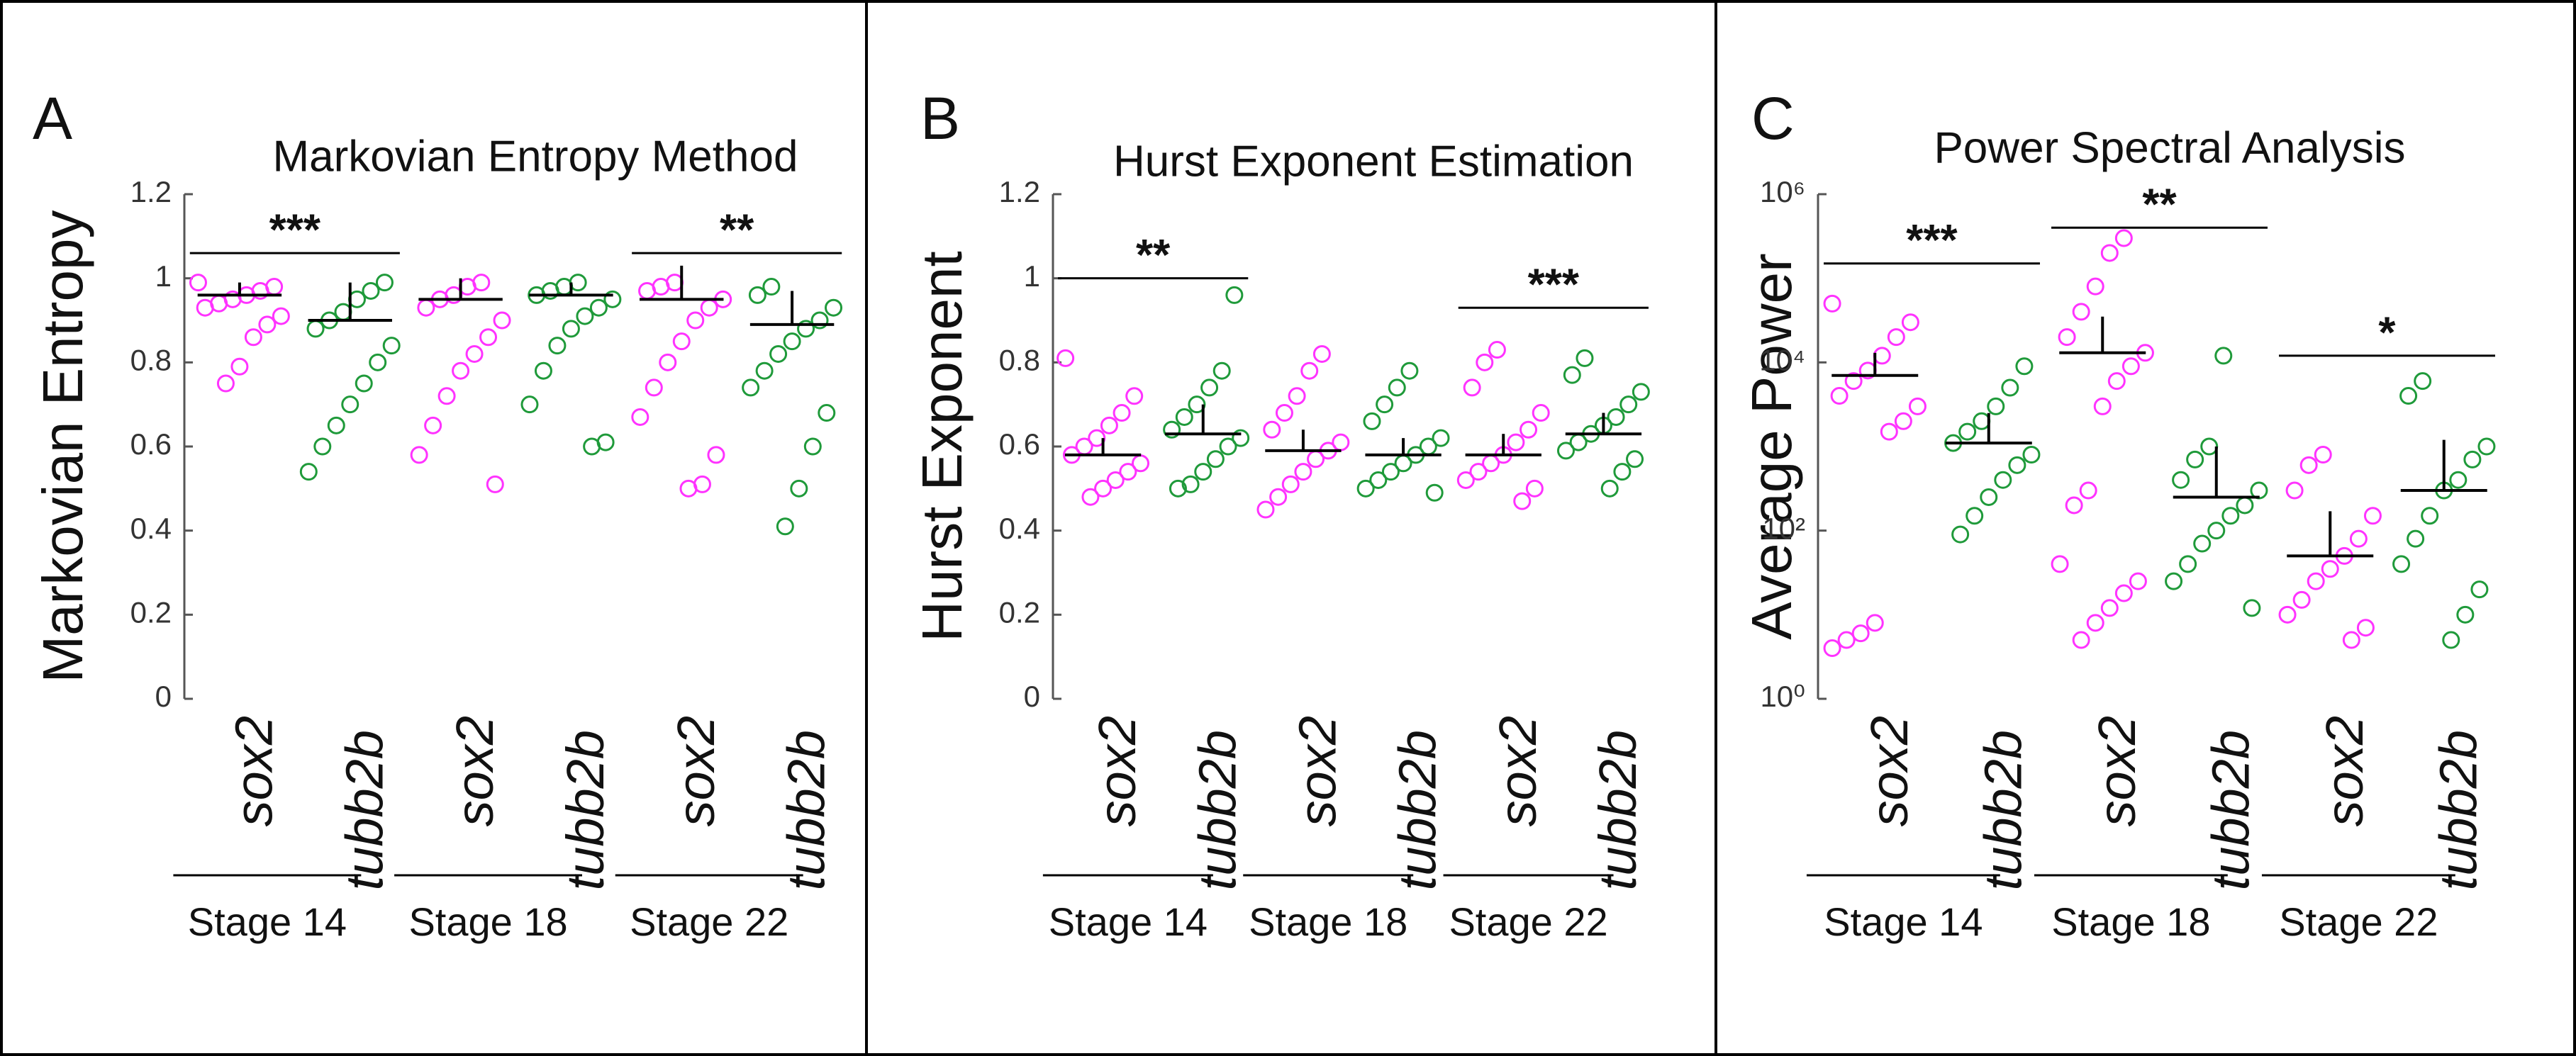  I want to click on y-tick-label: 0.8, so click(151, 359).